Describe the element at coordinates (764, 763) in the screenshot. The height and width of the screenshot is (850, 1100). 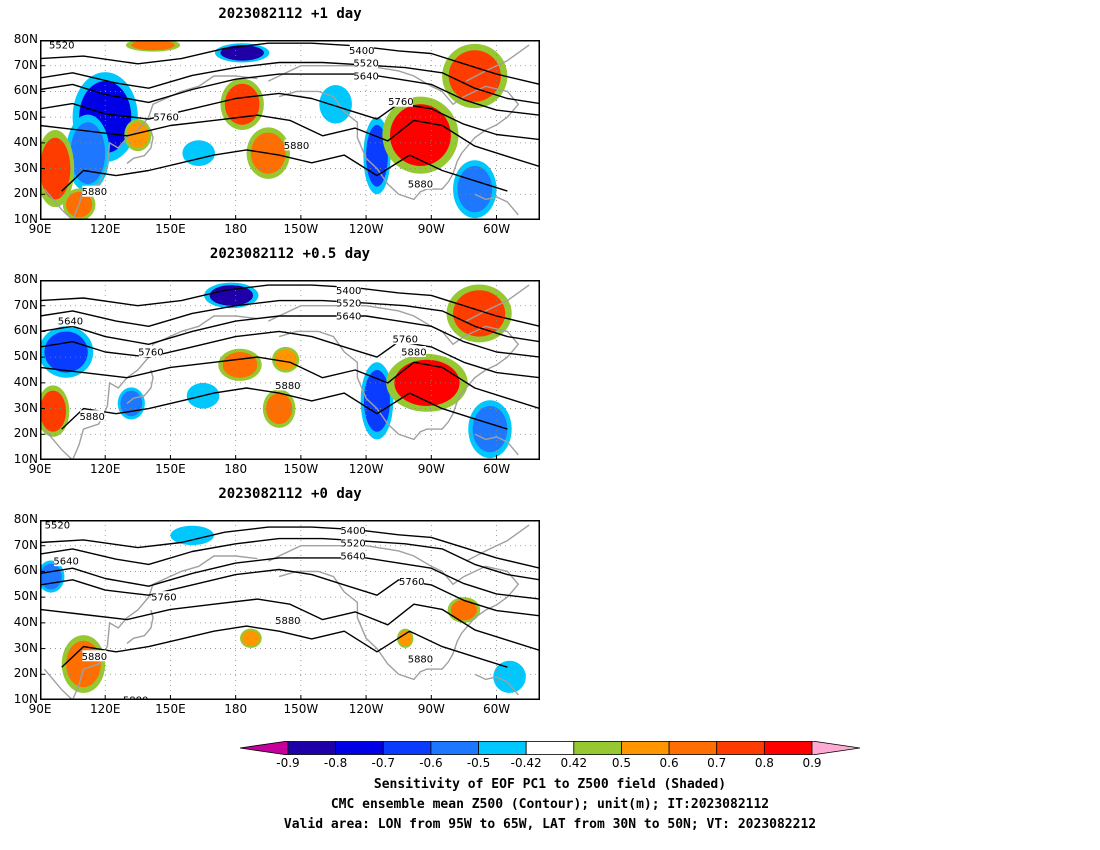
I see `colorbar-tick-label: 0.8` at that location.